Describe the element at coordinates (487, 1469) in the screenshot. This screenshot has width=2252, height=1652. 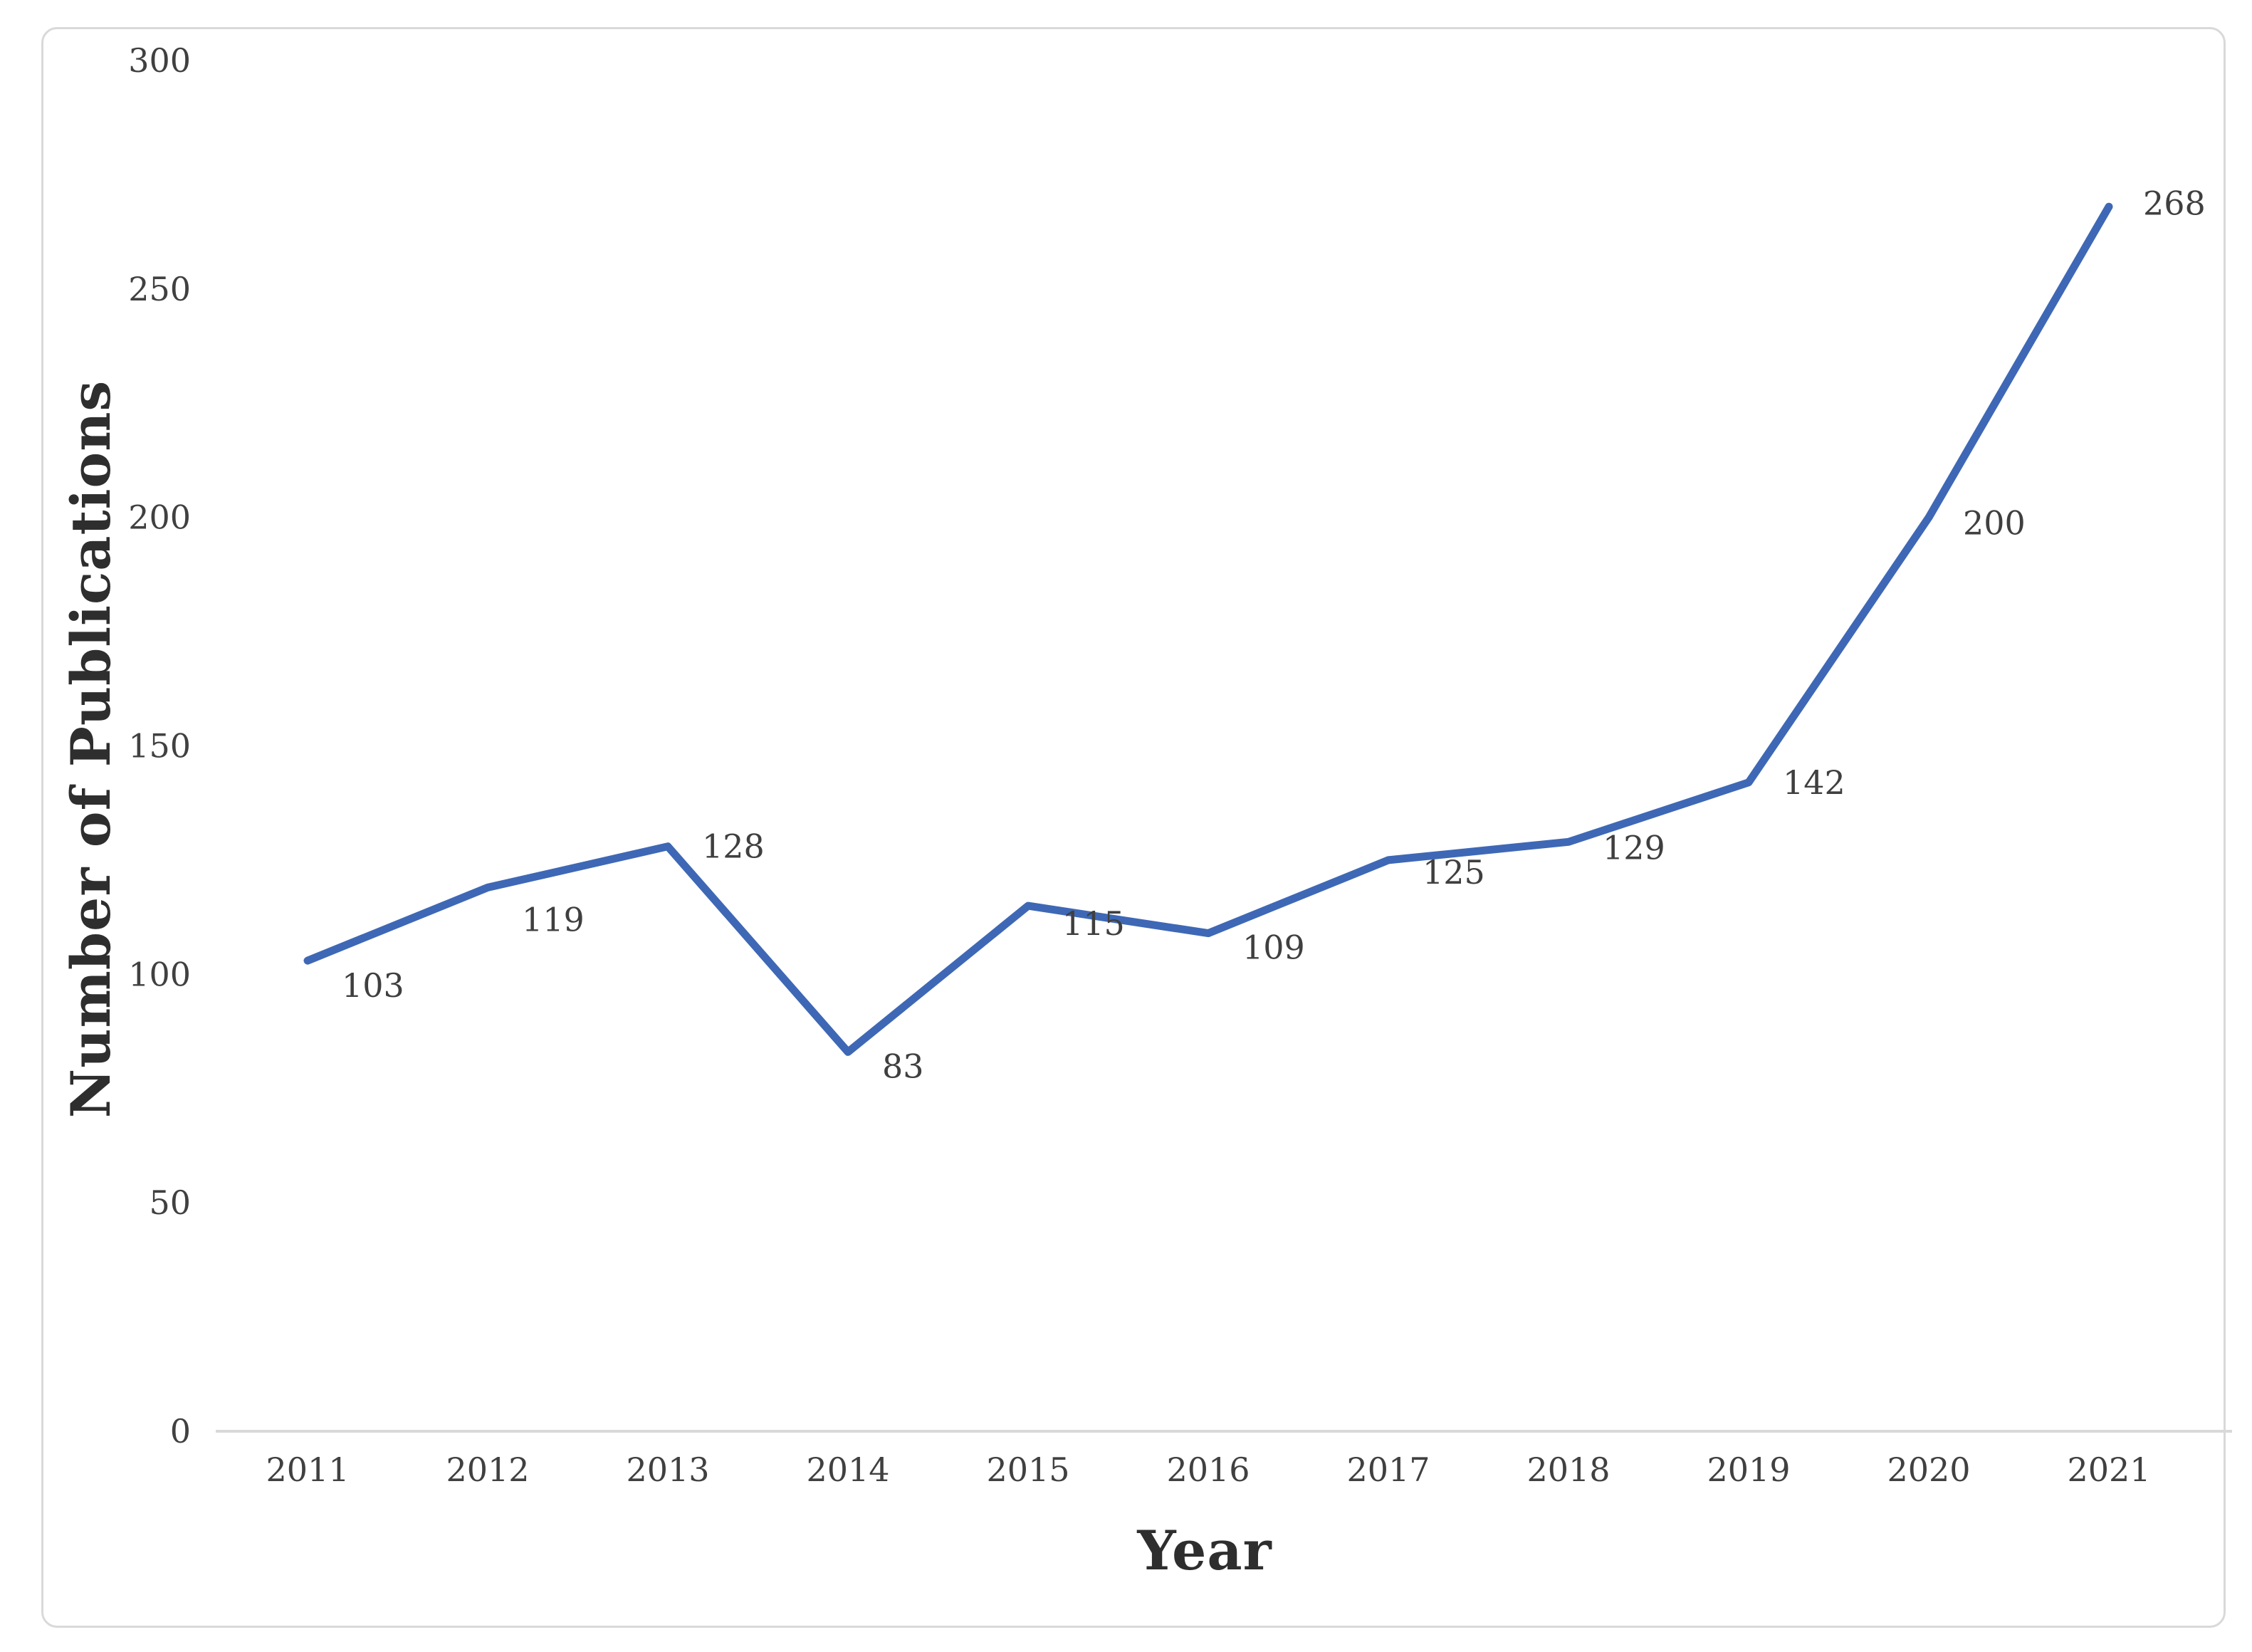
I see `x-tick-label: 2012` at that location.